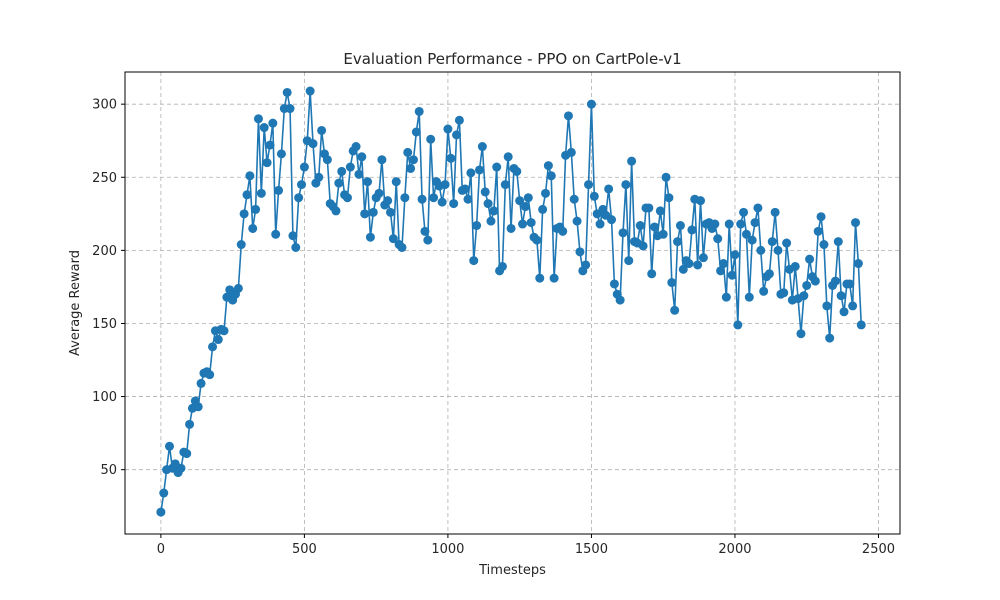 This screenshot has width=1000, height=600. I want to click on y-tick-label: 300, so click(104, 105).